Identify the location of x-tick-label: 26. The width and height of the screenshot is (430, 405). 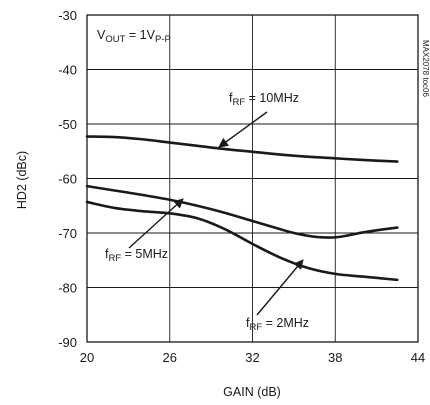
(170, 357).